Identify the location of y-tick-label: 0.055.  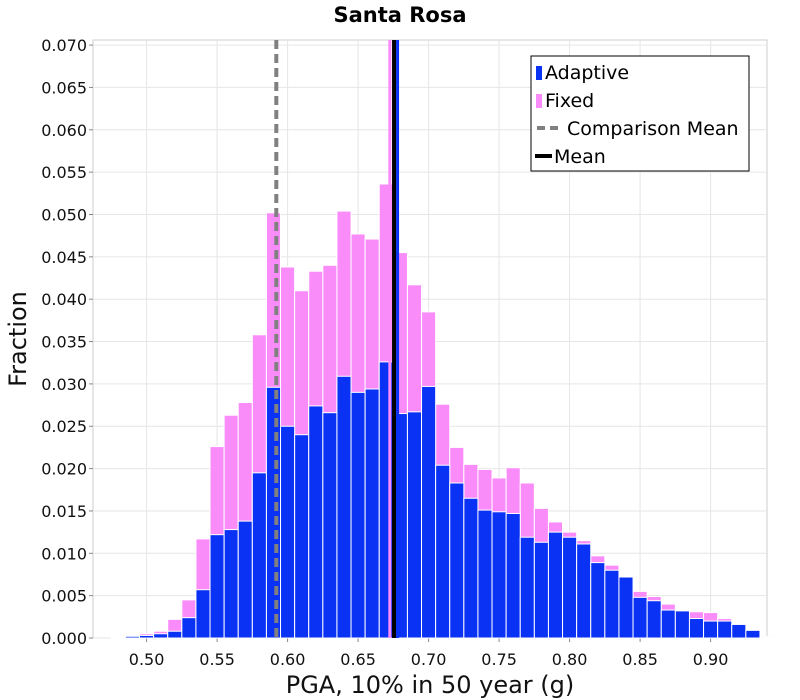
(64, 172).